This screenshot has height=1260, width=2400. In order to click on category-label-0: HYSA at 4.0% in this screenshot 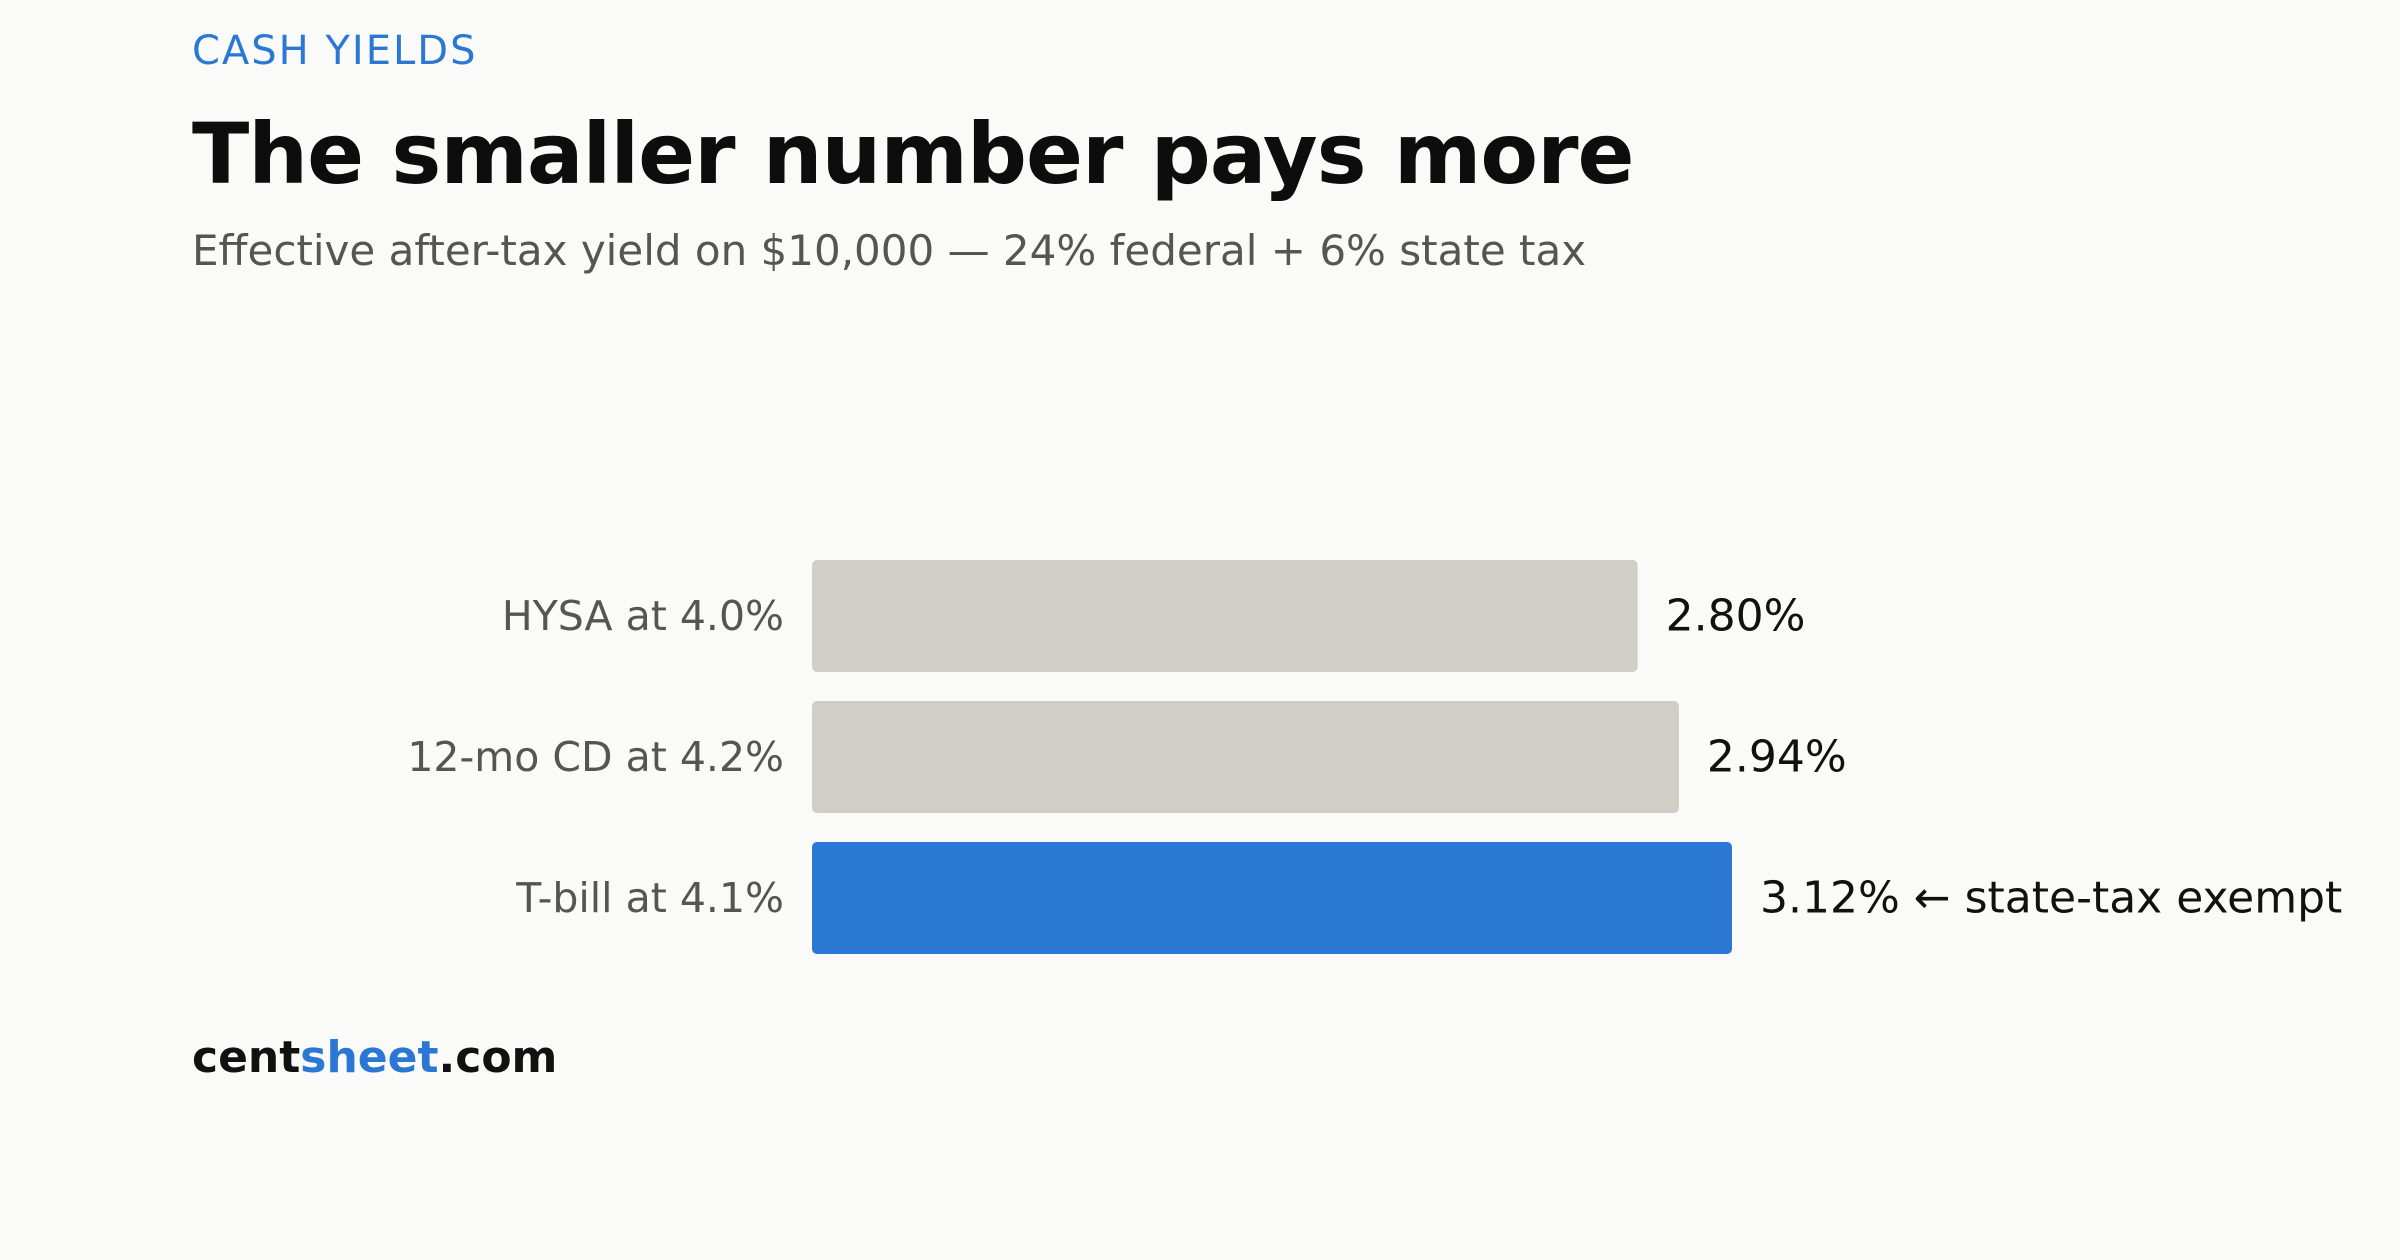, I will do `click(643, 616)`.